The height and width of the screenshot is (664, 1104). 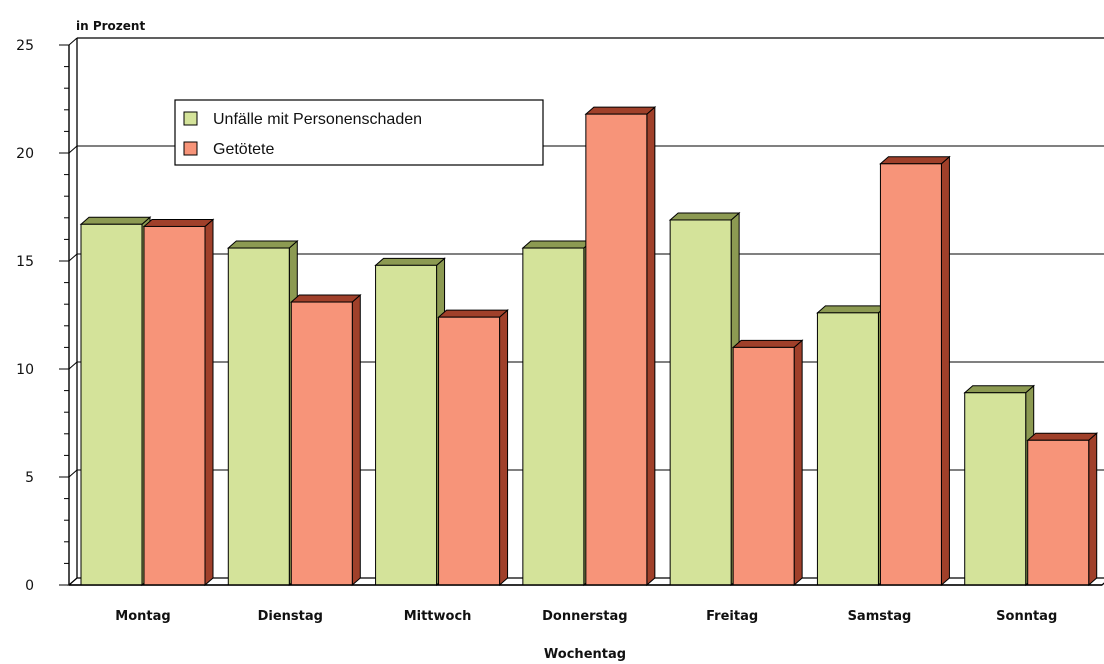 I want to click on y-tick-label: 25, so click(x=25, y=46).